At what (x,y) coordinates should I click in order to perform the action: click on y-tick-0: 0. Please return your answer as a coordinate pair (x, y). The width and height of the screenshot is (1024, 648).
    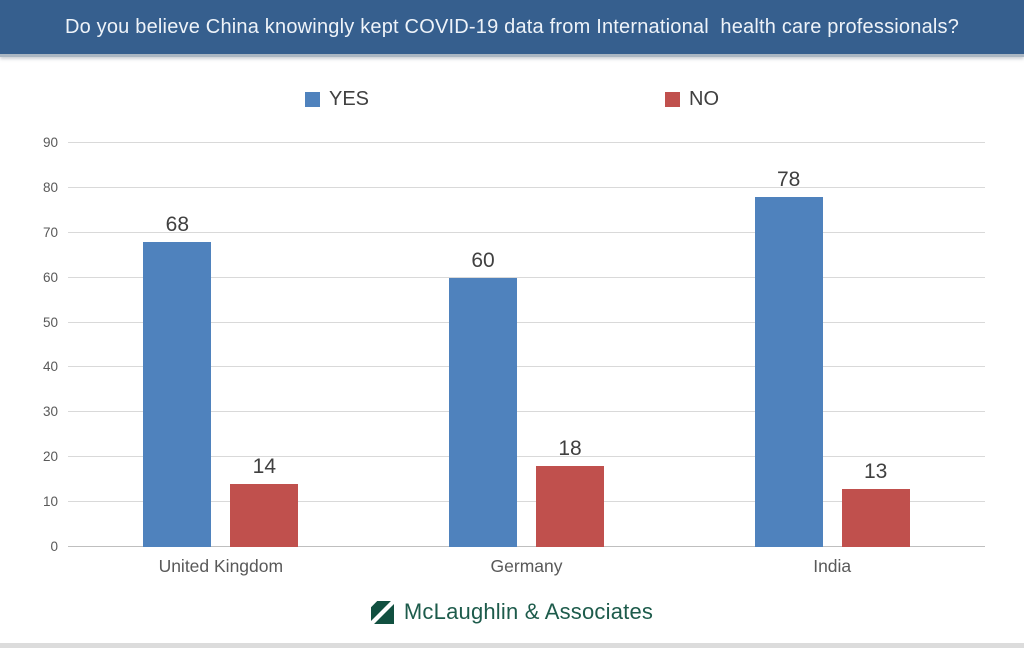
    Looking at the image, I should click on (54, 546).